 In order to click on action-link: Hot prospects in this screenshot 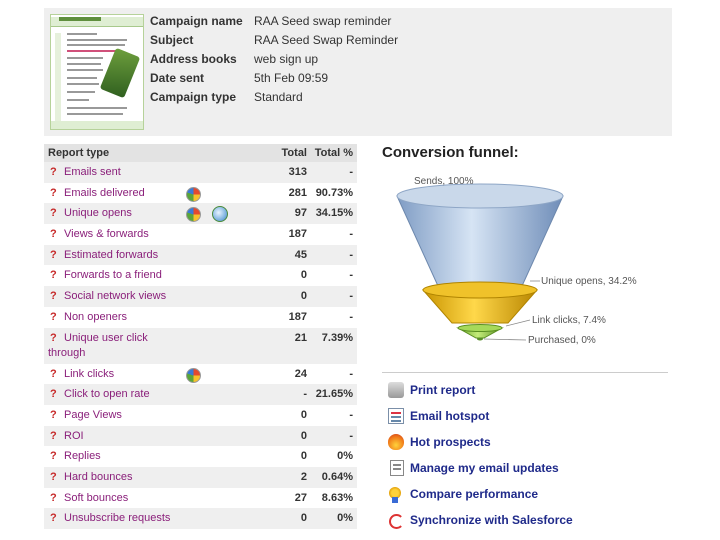, I will do `click(525, 444)`.